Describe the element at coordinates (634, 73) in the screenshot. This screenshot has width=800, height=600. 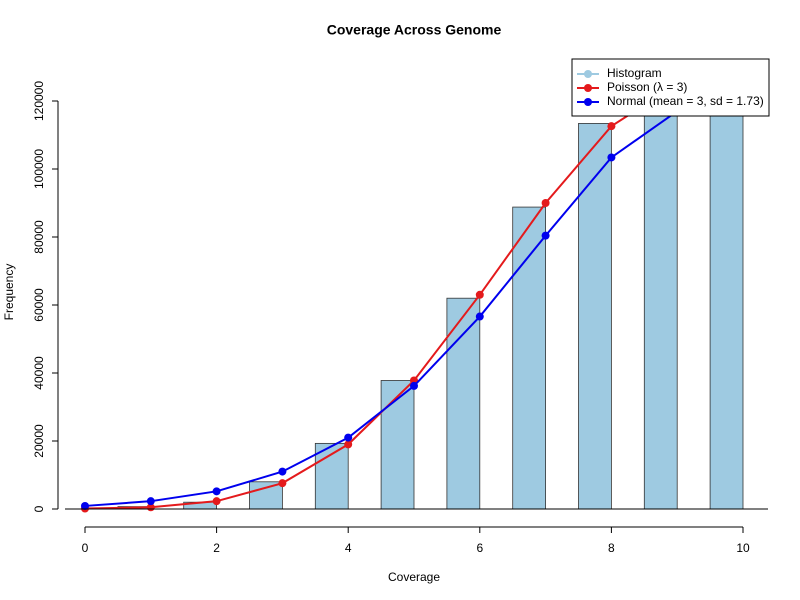
I see `legend-label: Histogram` at that location.